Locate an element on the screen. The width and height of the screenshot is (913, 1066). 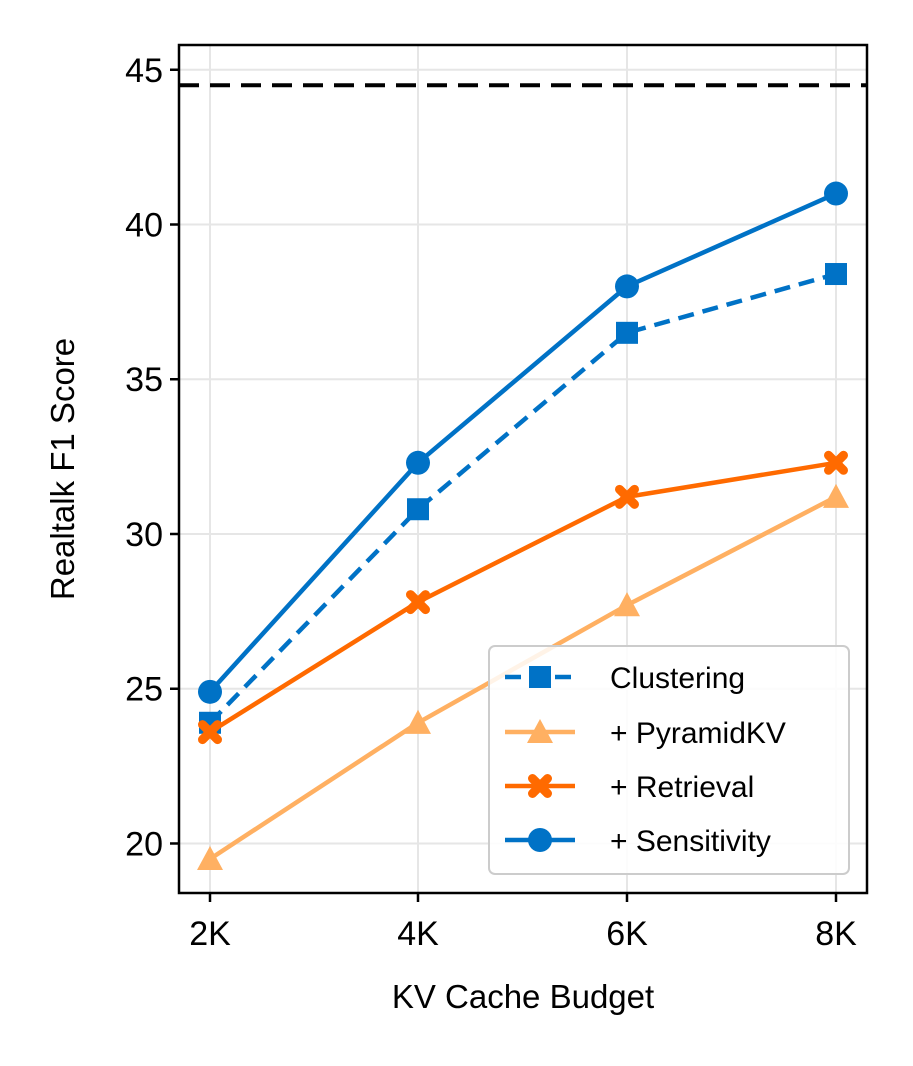
legend-entry: + PyramidKV is located at coordinates (645, 733).